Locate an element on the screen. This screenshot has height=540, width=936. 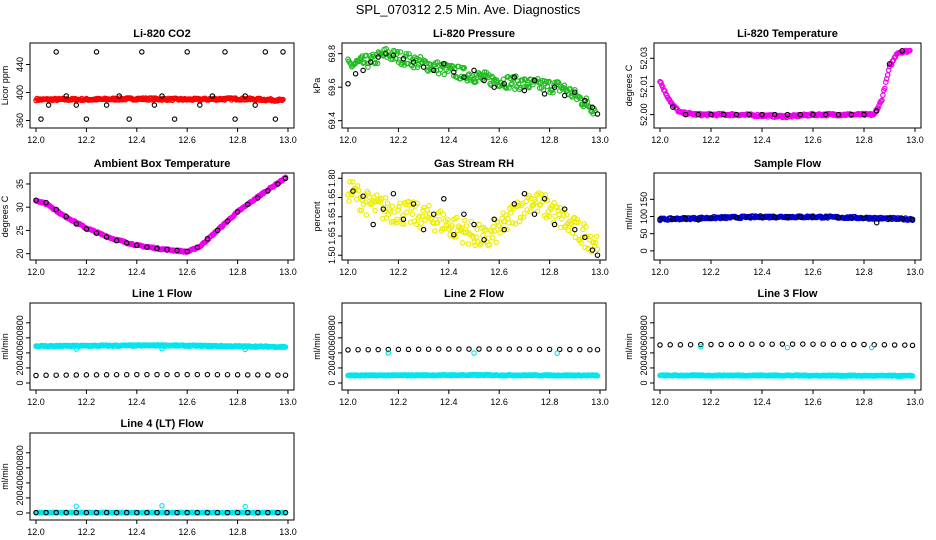
line-3-flow-series-primary is located at coordinates (786, 376).